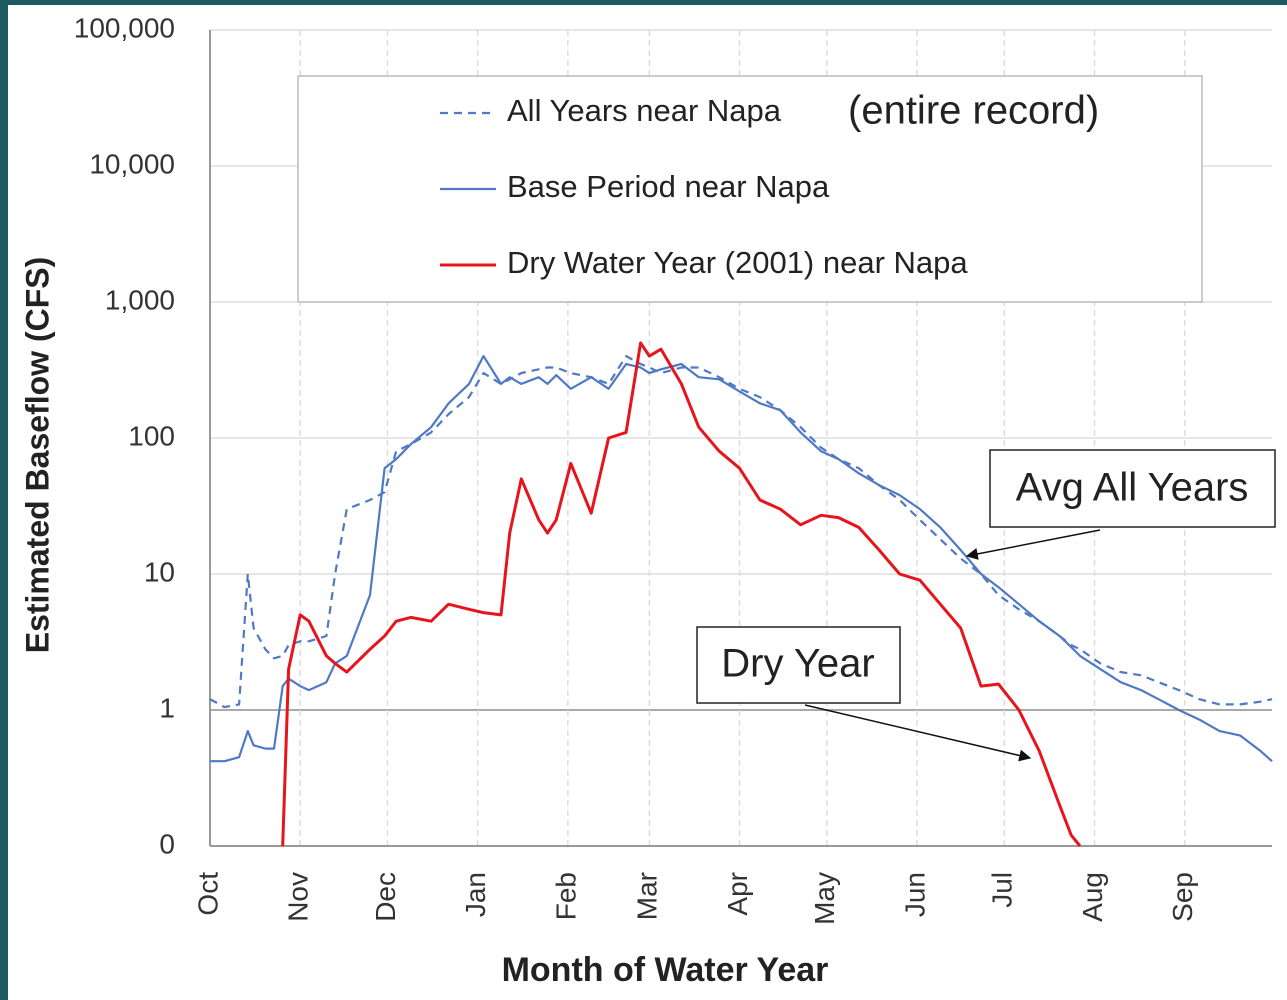 The width and height of the screenshot is (1287, 1000). Describe the element at coordinates (151, 435) in the screenshot. I see `y-tick-label: 100` at that location.